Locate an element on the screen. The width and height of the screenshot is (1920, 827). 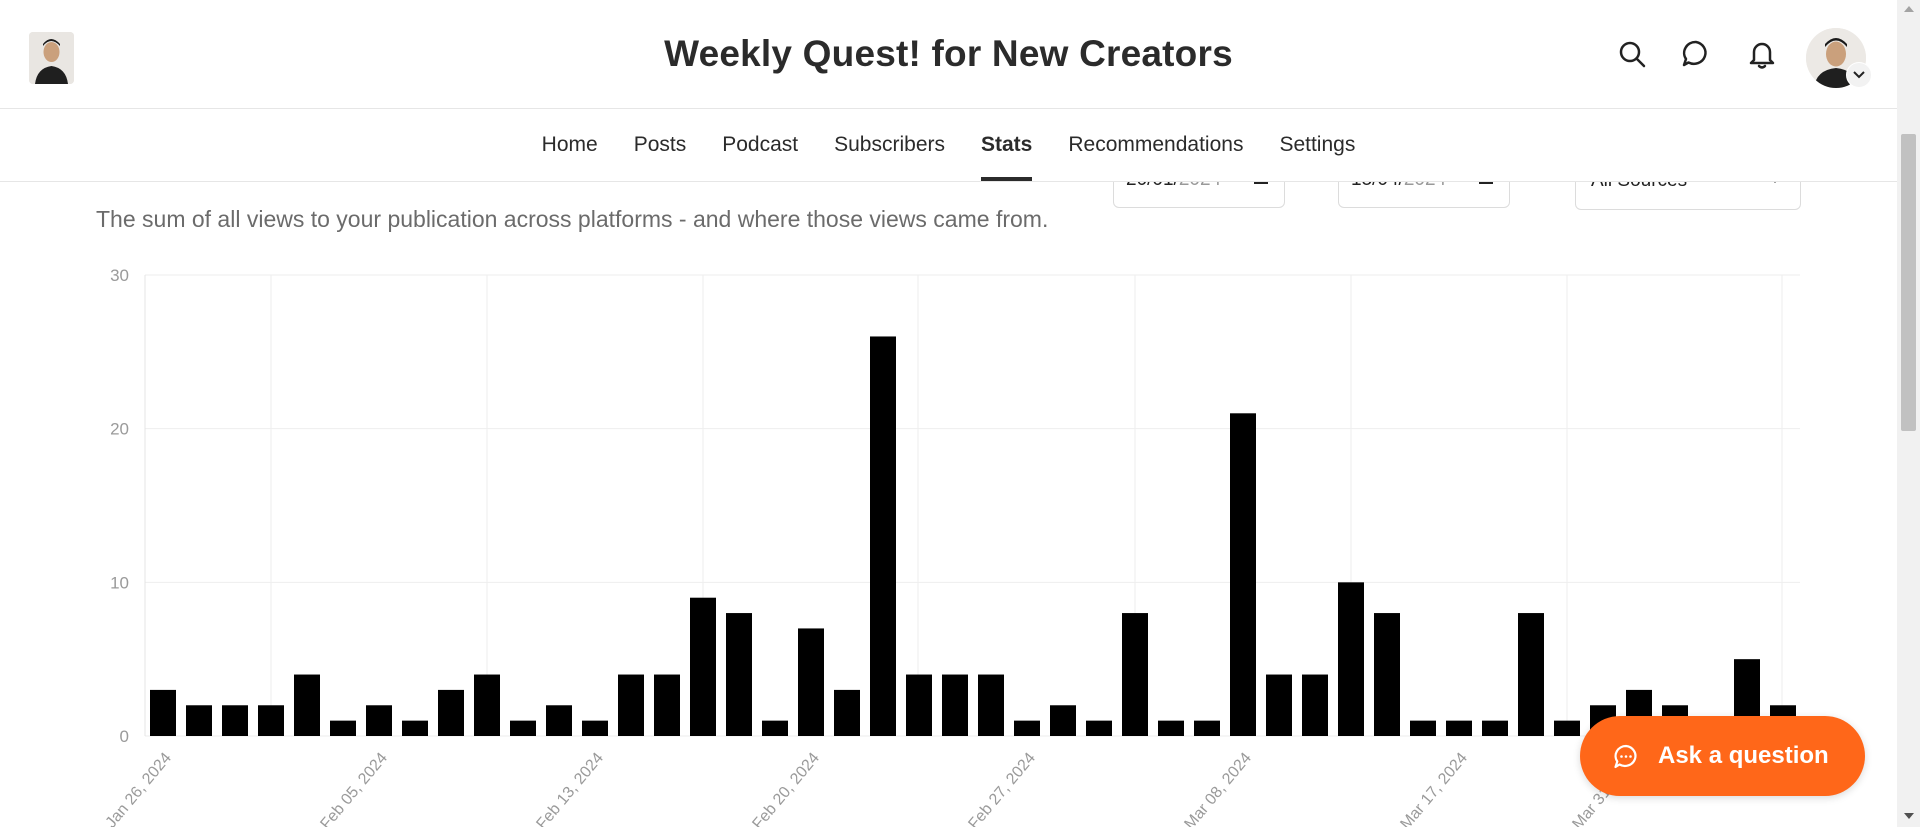
x-tick-label: Mar 08, 2024 is located at coordinates (1218, 788).